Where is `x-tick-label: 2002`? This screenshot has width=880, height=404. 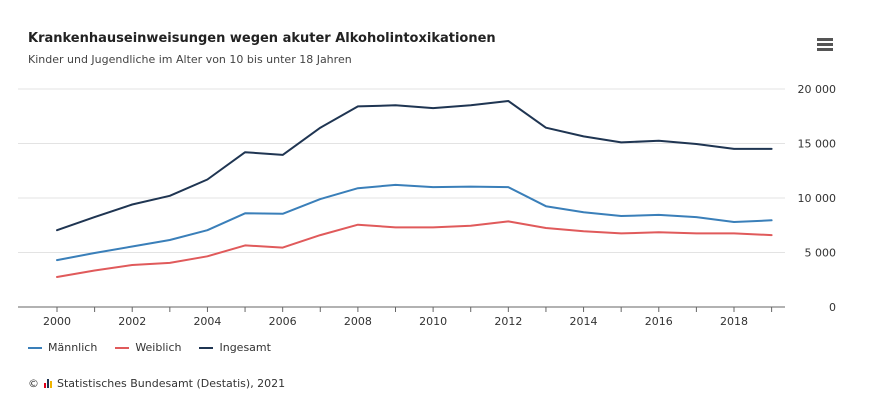 x-tick-label: 2002 is located at coordinates (132, 321).